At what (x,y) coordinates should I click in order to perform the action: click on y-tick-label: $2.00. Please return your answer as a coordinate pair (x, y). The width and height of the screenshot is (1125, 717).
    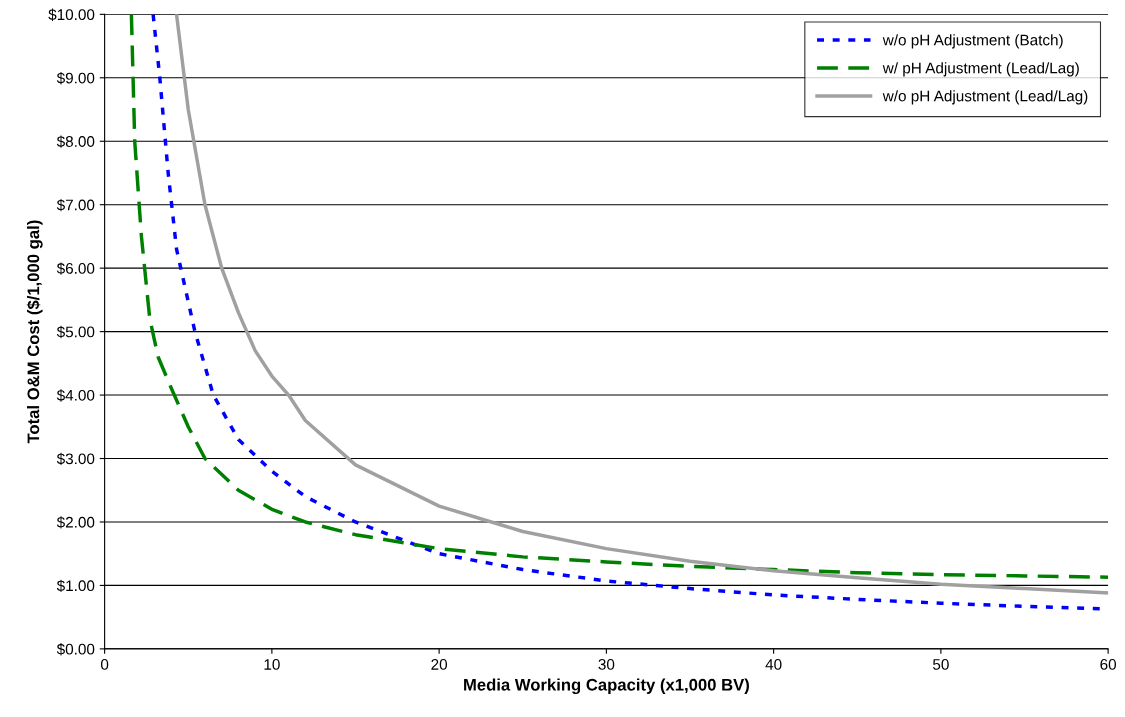
    Looking at the image, I should click on (75, 522).